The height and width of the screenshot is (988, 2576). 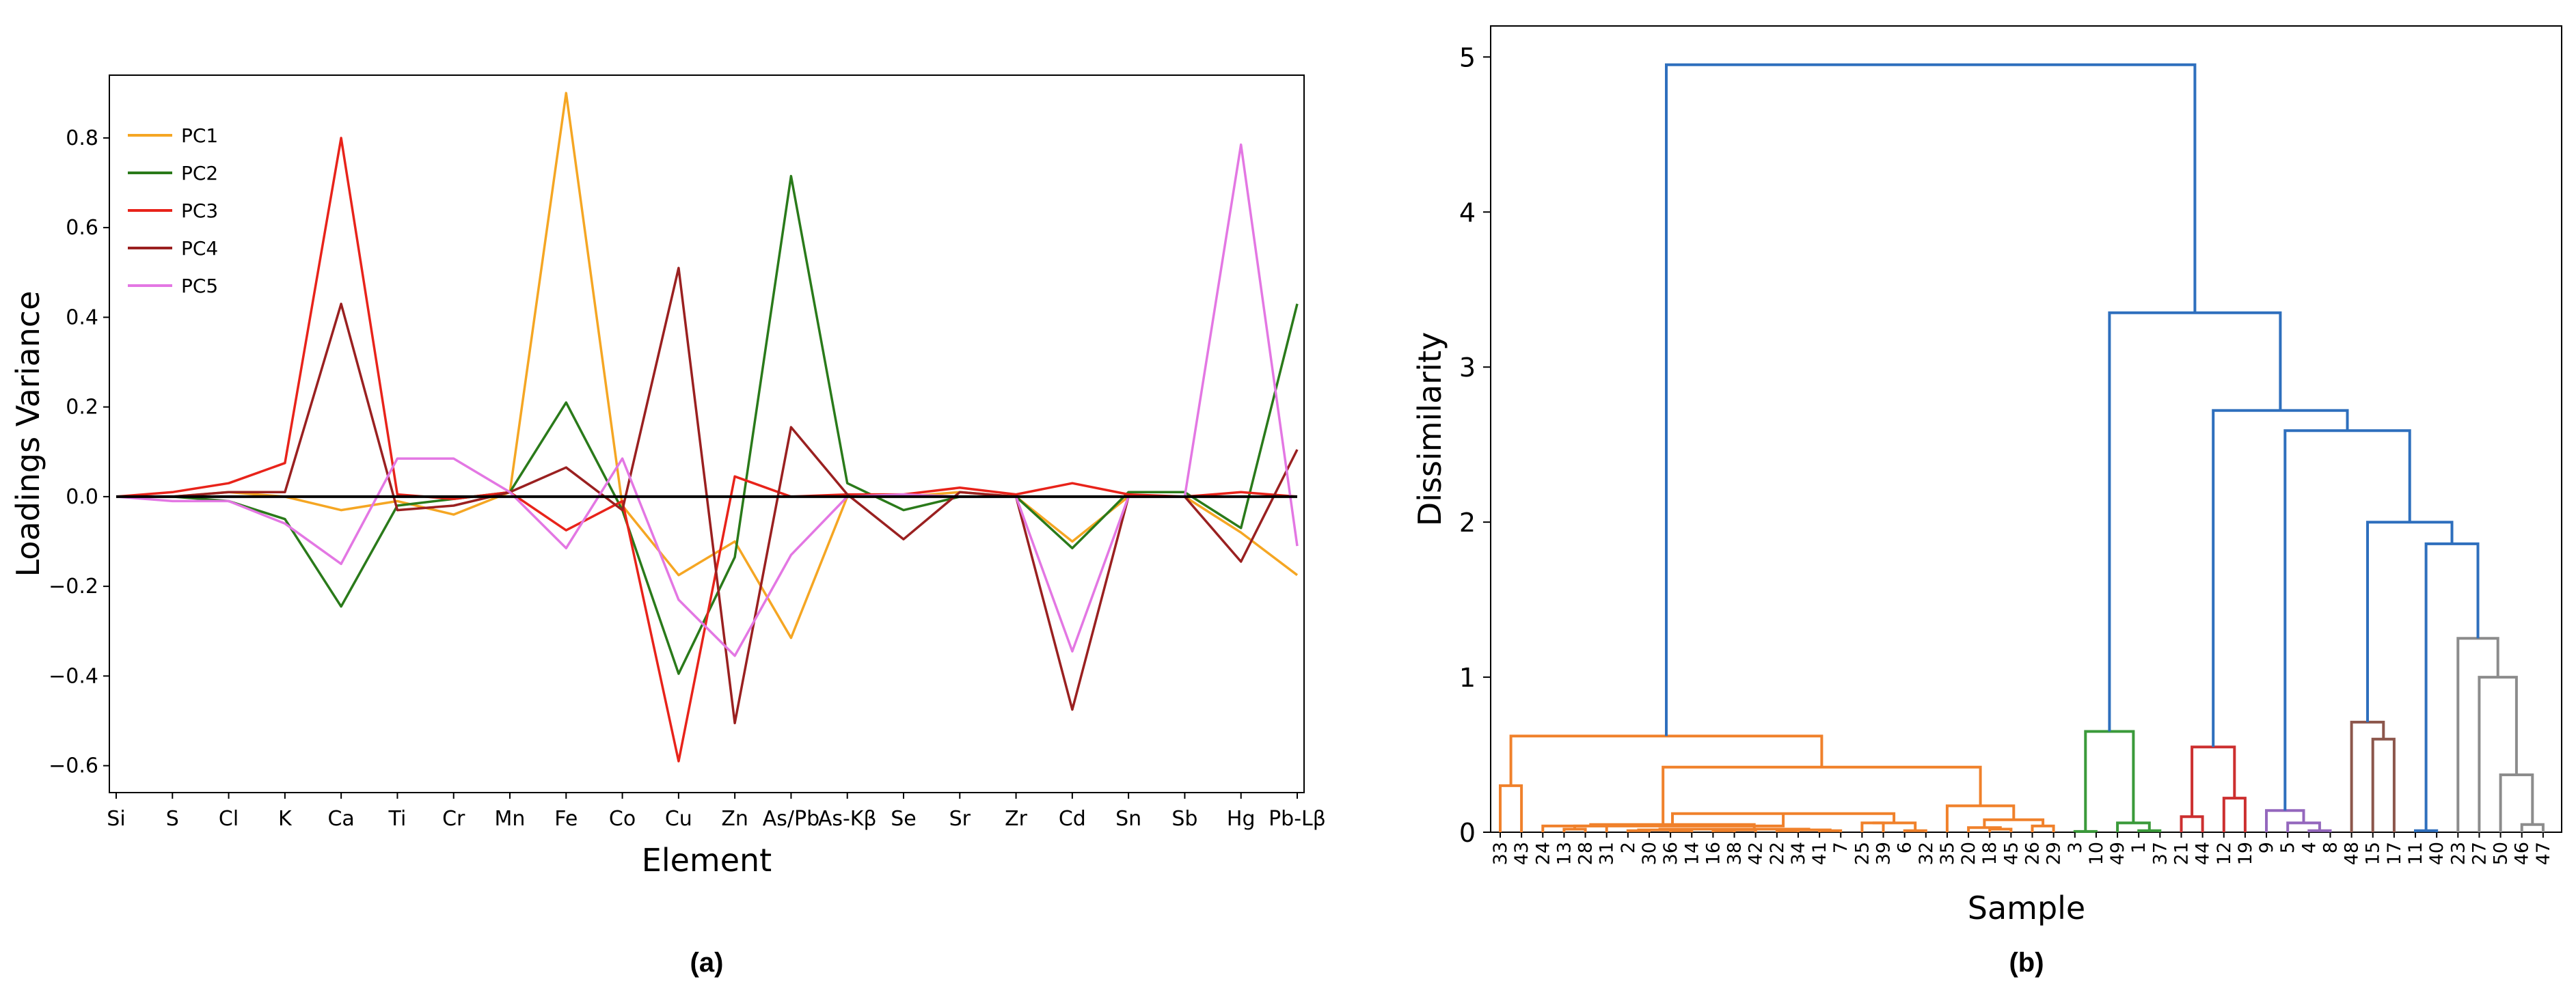 What do you see at coordinates (960, 819) in the screenshot?
I see `x-tick-label: Sr` at bounding box center [960, 819].